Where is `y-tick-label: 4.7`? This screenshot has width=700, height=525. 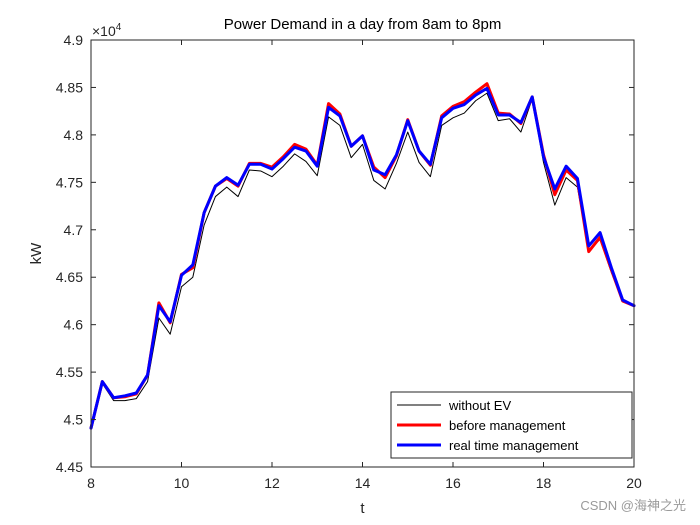
y-tick-label: 4.7 is located at coordinates (74, 230).